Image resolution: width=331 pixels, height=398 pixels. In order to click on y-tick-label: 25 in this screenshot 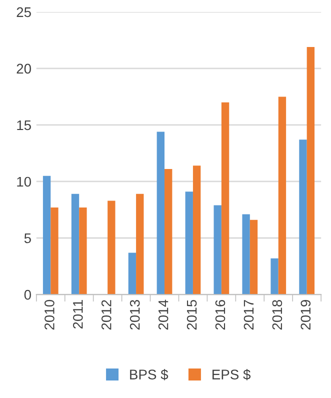, I will do `click(23, 12)`.